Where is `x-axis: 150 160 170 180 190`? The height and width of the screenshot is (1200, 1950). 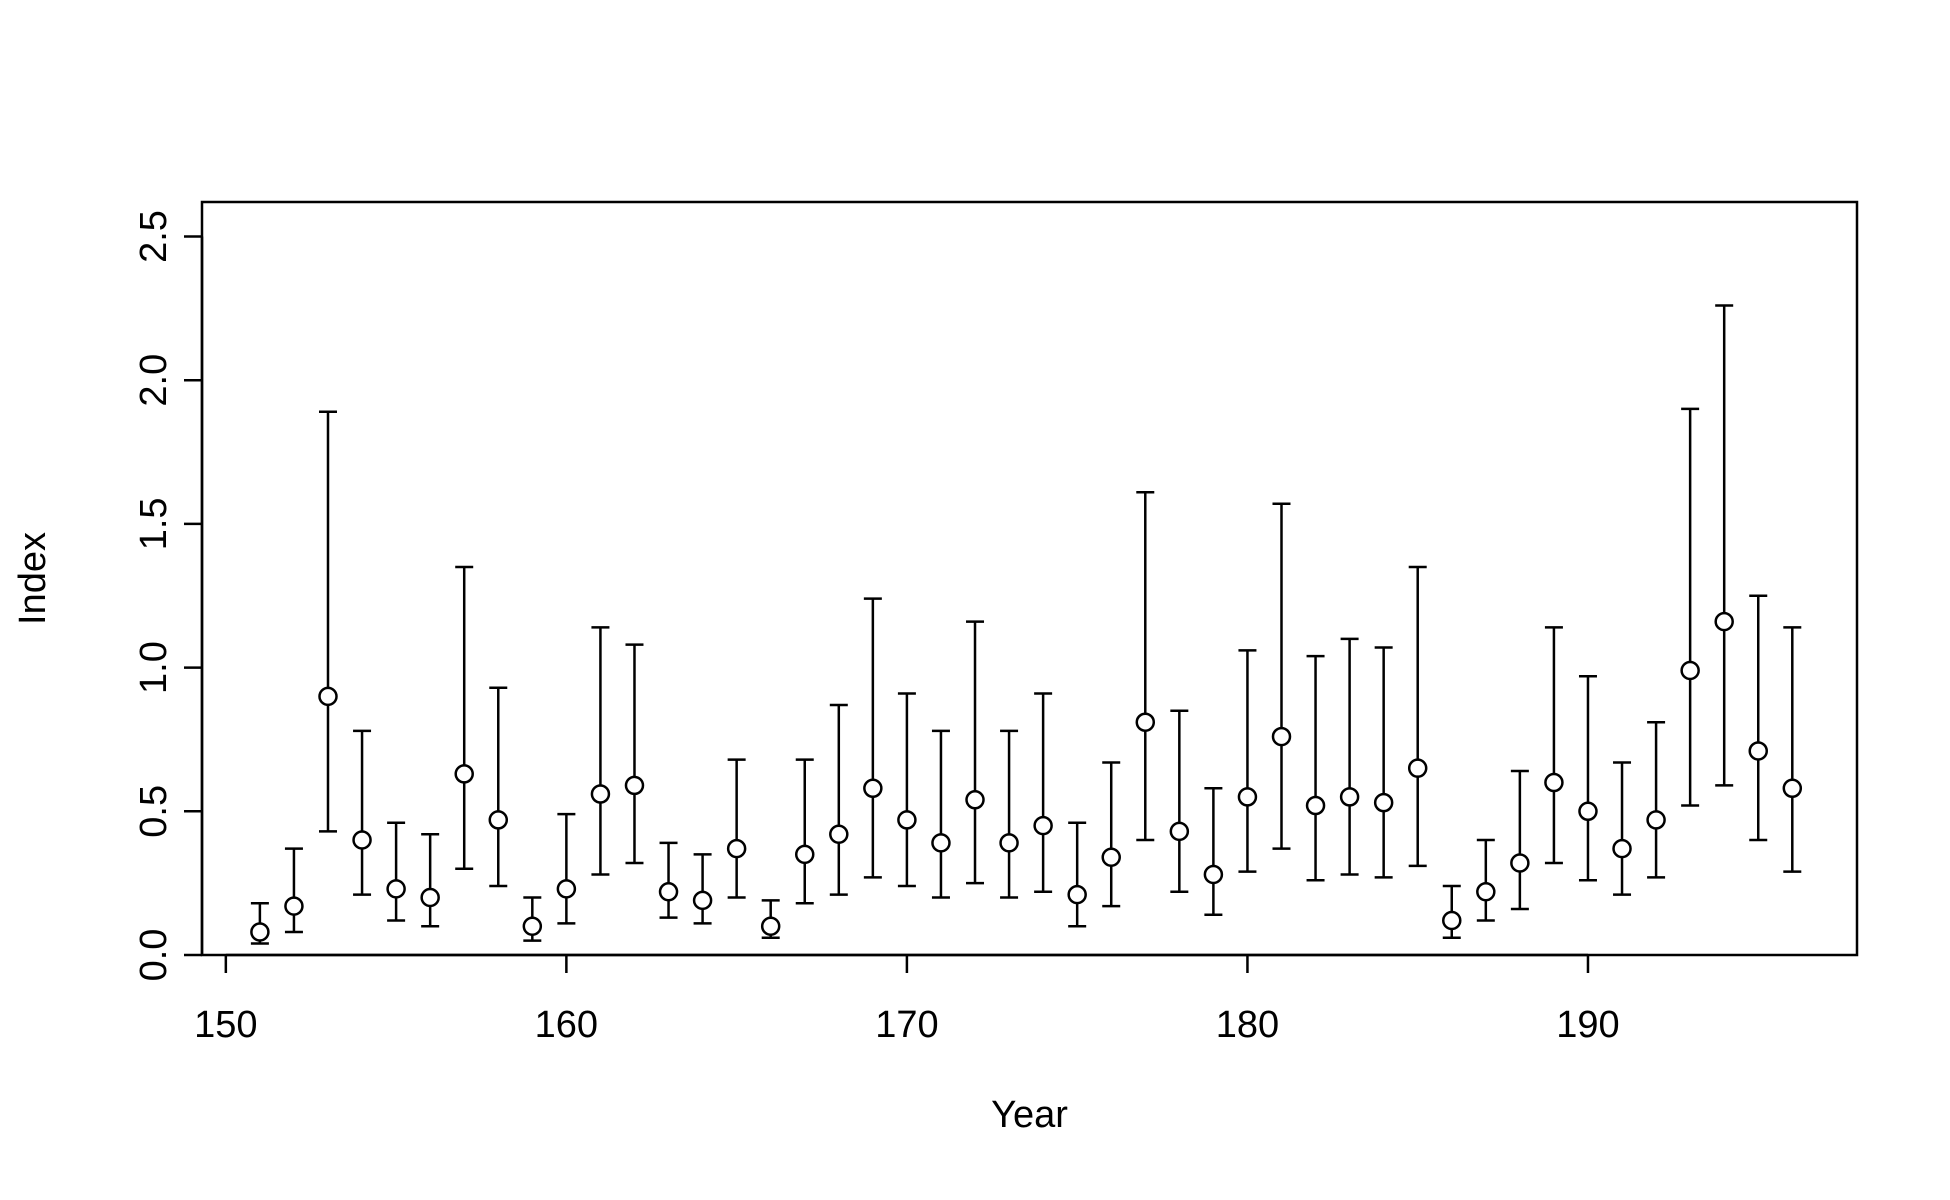 x-axis: 150 160 170 180 190 is located at coordinates (907, 999).